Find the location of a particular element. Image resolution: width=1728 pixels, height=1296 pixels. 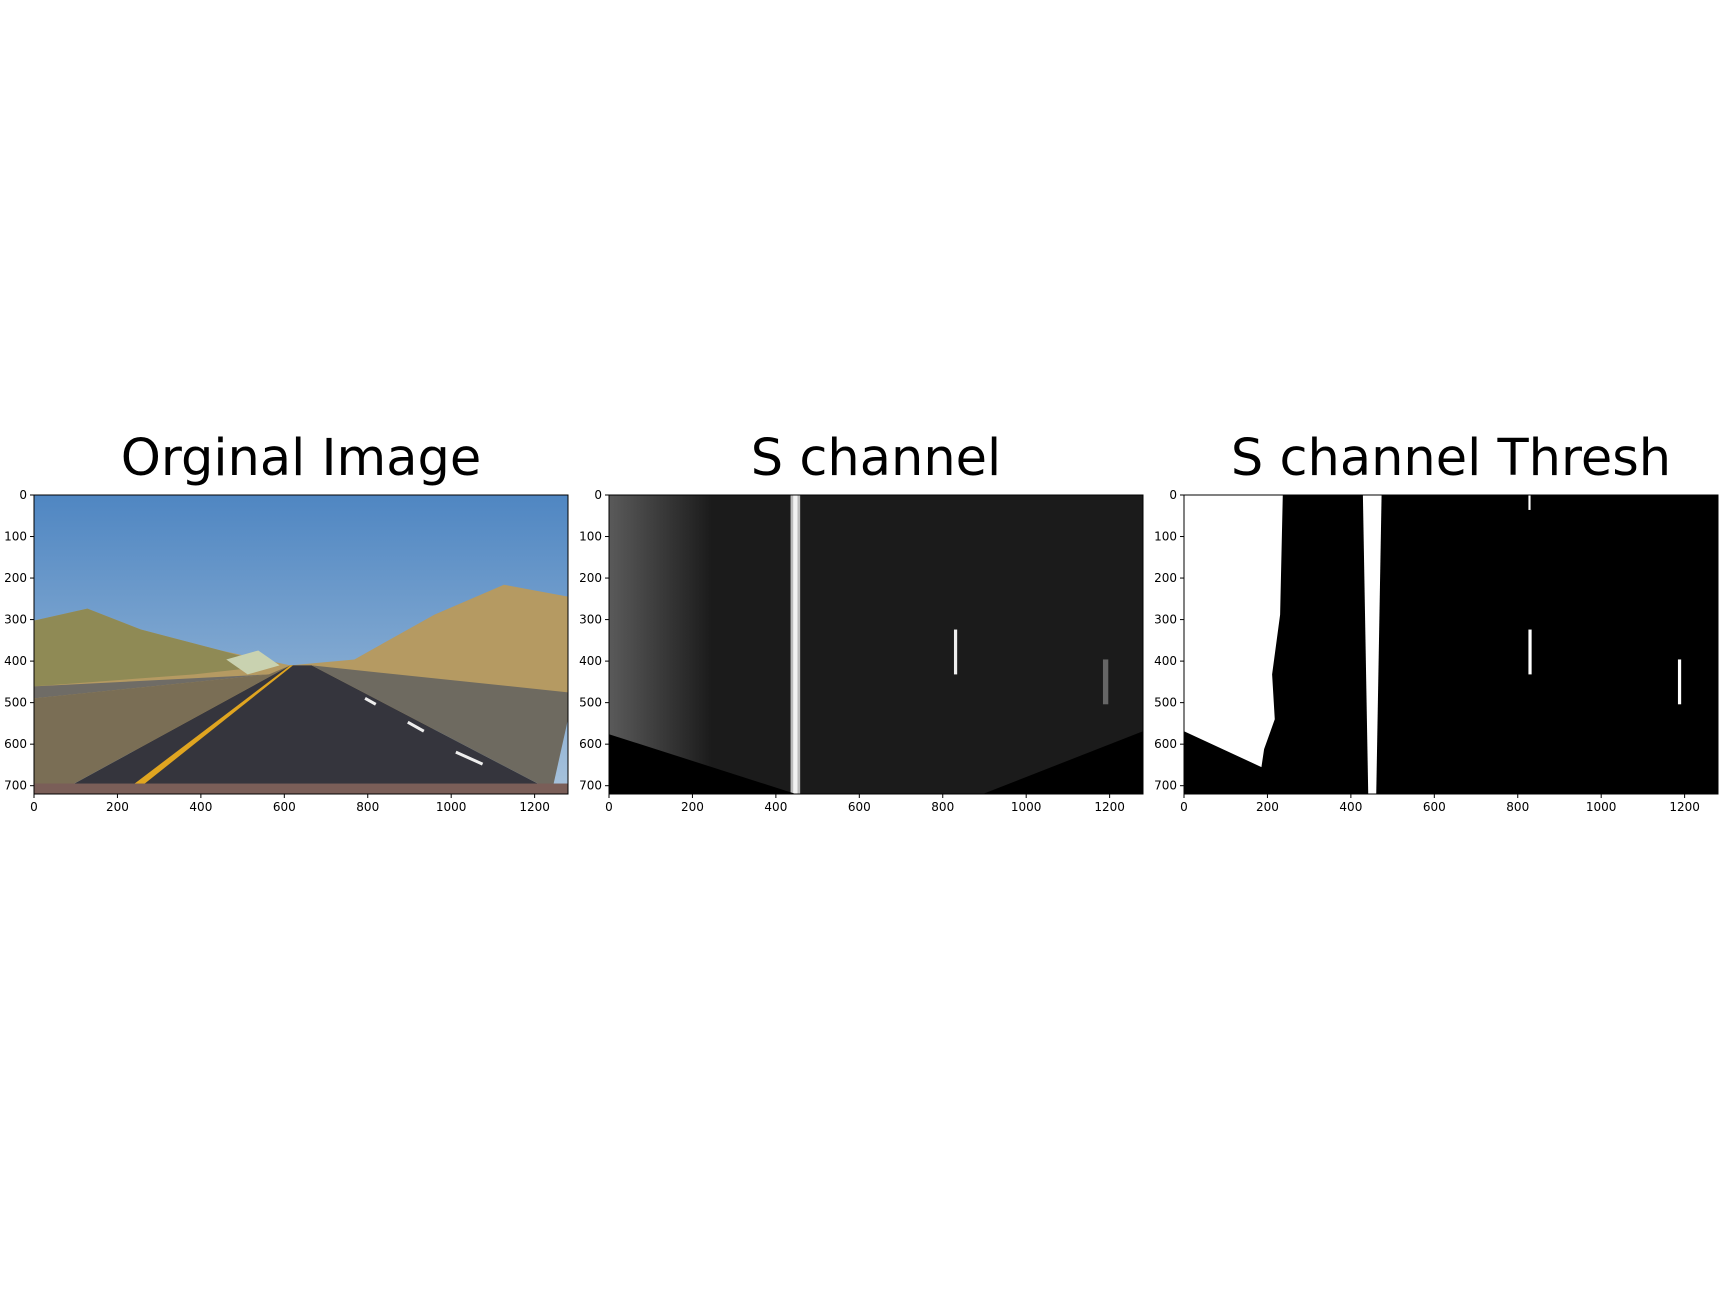

panel-title: S channel is located at coordinates (876, 458).